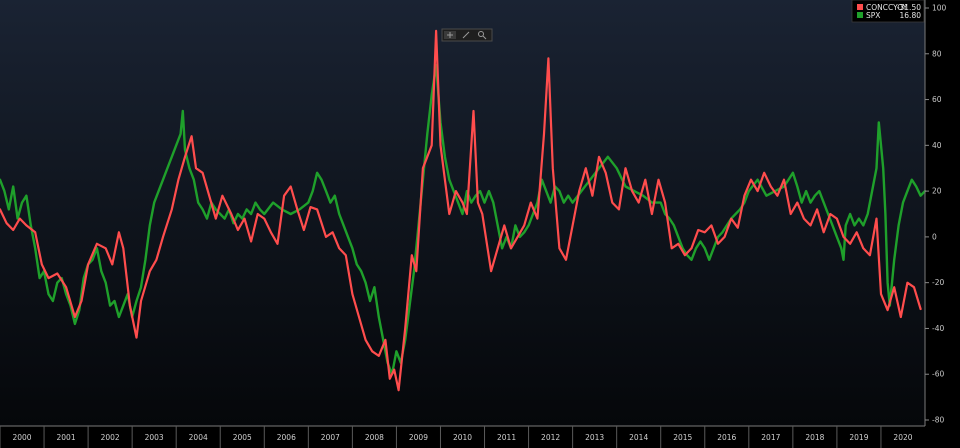 This screenshot has width=960, height=448. Describe the element at coordinates (937, 145) in the screenshot. I see `y-tick-label: 40` at that location.